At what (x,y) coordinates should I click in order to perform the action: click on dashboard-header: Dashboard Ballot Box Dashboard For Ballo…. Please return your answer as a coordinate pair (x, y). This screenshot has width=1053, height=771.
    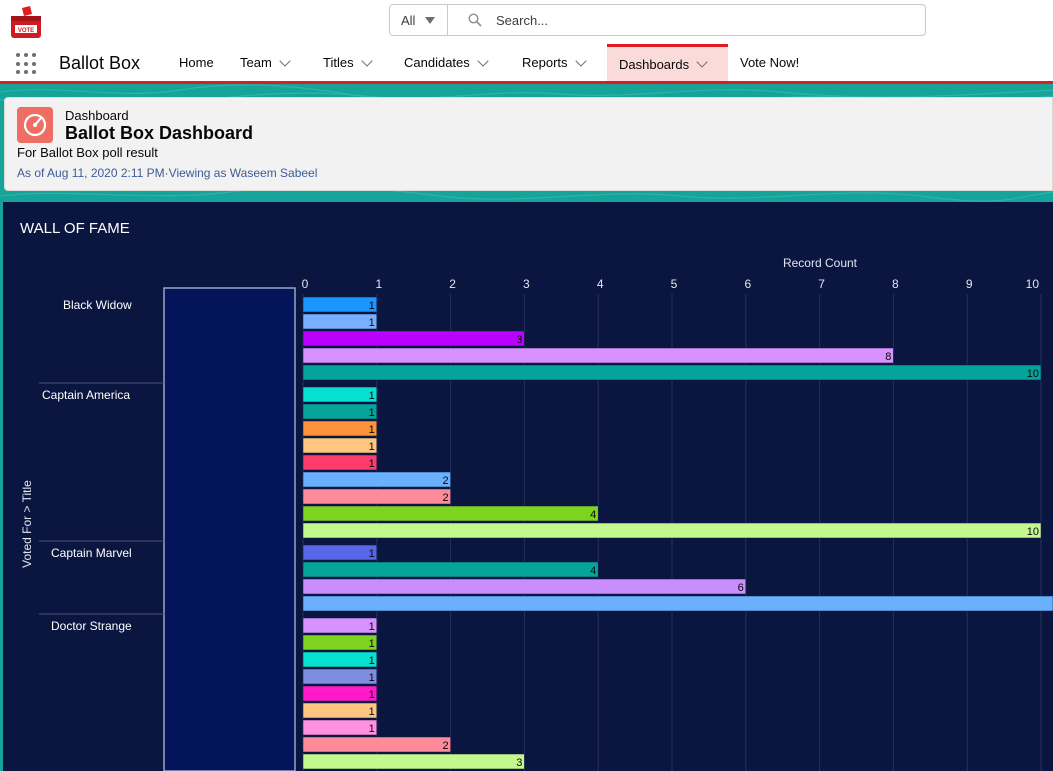
    Looking at the image, I should click on (528, 144).